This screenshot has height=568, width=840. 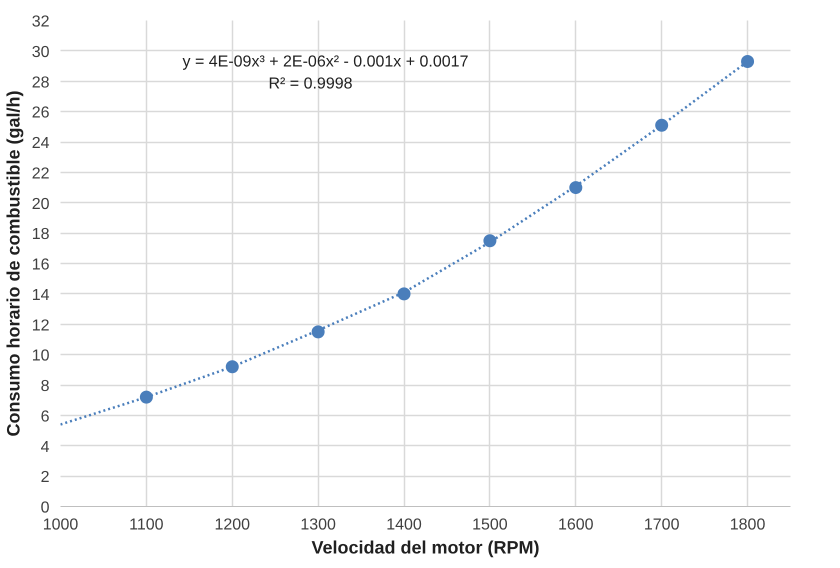 What do you see at coordinates (325, 62) in the screenshot?
I see `annotation: y = 4E-09x³ + 2E-06x² - 0.001x + 0.0017` at bounding box center [325, 62].